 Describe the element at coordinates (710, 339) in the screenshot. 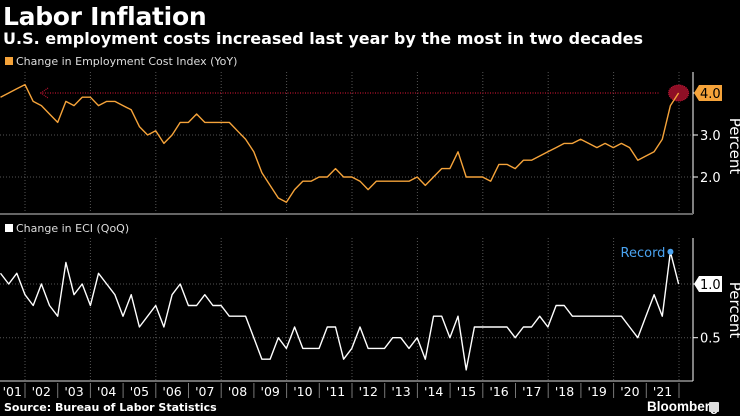

I see `y-tick-label: 0.5` at that location.